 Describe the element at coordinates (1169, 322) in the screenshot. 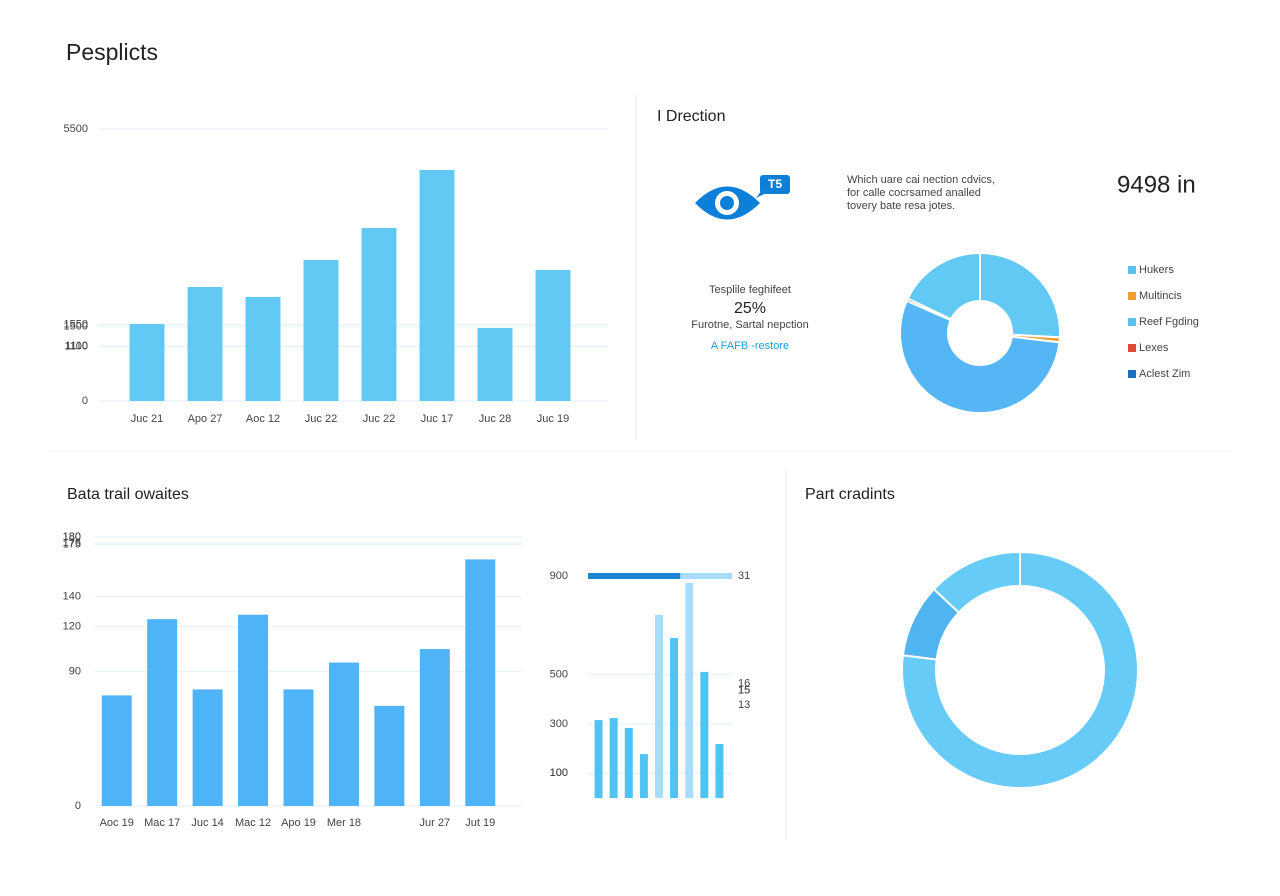

I see `legend-label: Reef Fgding` at that location.